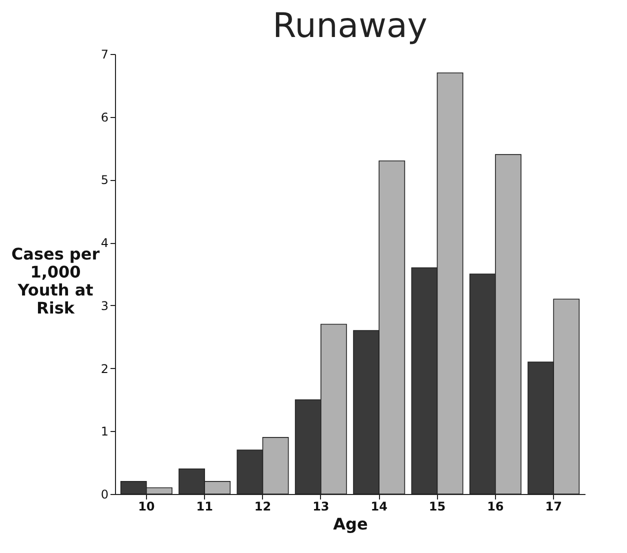 This screenshot has width=627, height=553. Describe the element at coordinates (104, 369) in the screenshot. I see `y-tick-label: 2` at that location.